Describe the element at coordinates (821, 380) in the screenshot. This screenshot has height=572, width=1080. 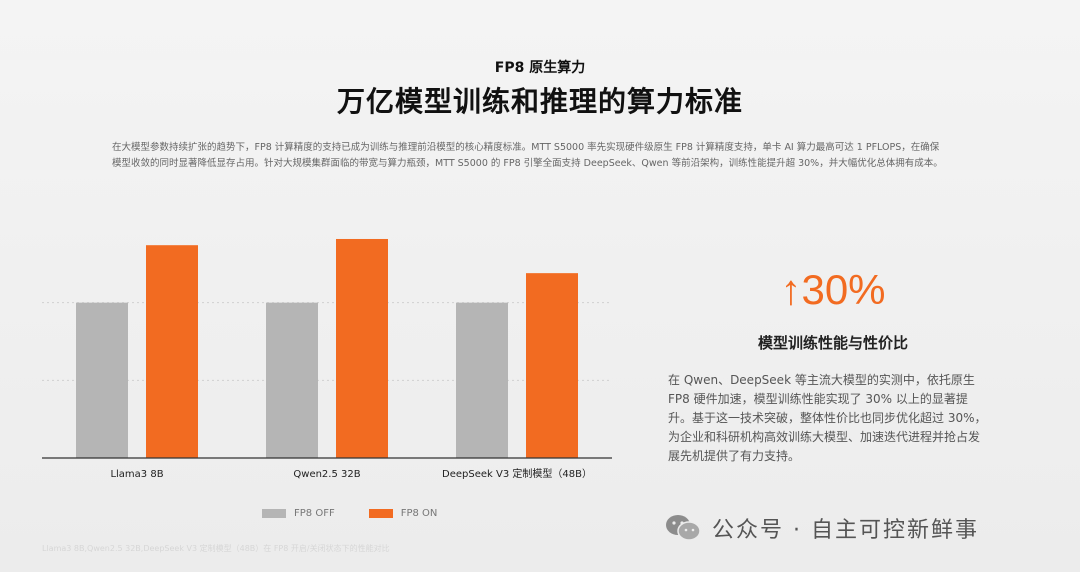
I see `stat-desc-line: 在 Qwen、DeepSeek 等主流大模型的实测中，依托原生` at that location.